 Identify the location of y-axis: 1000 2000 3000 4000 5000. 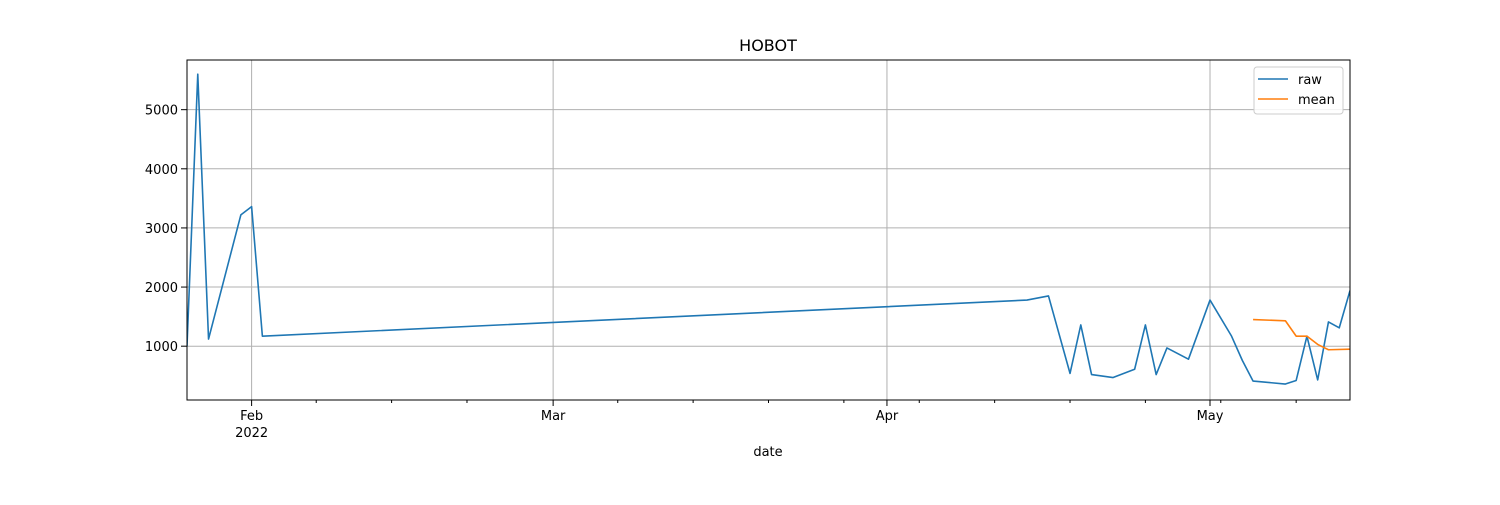
(166, 229).